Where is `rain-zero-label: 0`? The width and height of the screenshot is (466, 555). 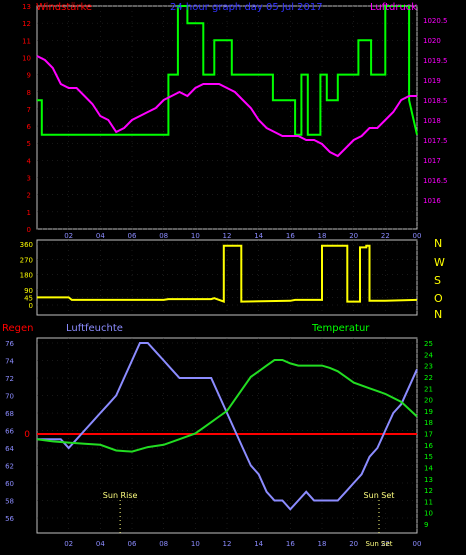
rain-zero-label: 0 is located at coordinates (27, 435).